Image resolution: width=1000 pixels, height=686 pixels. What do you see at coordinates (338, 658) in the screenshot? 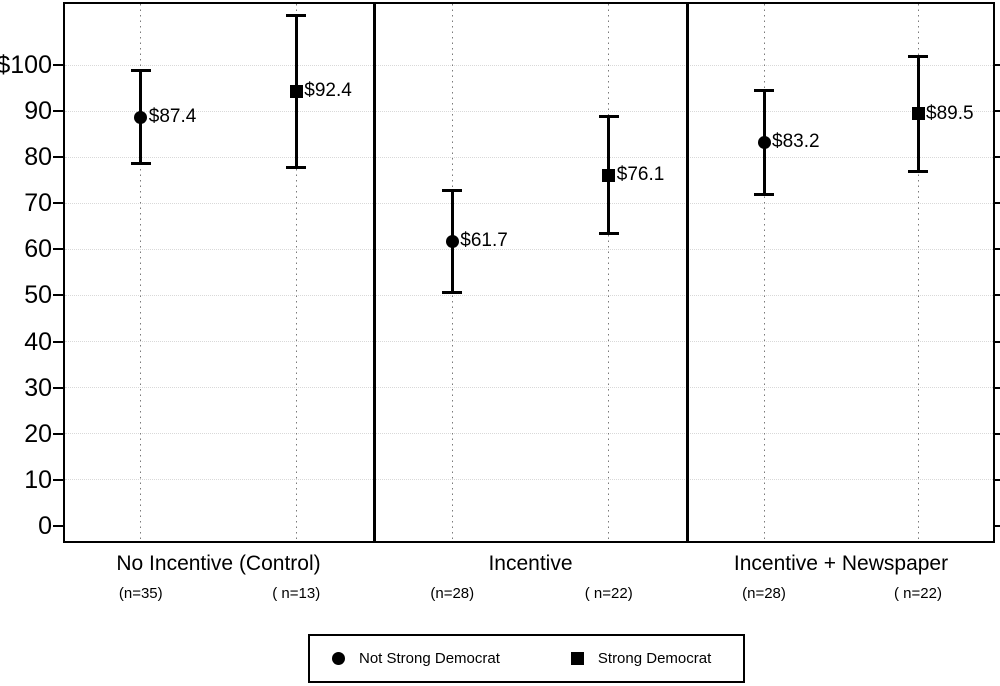
I see `circle-legend-icon` at bounding box center [338, 658].